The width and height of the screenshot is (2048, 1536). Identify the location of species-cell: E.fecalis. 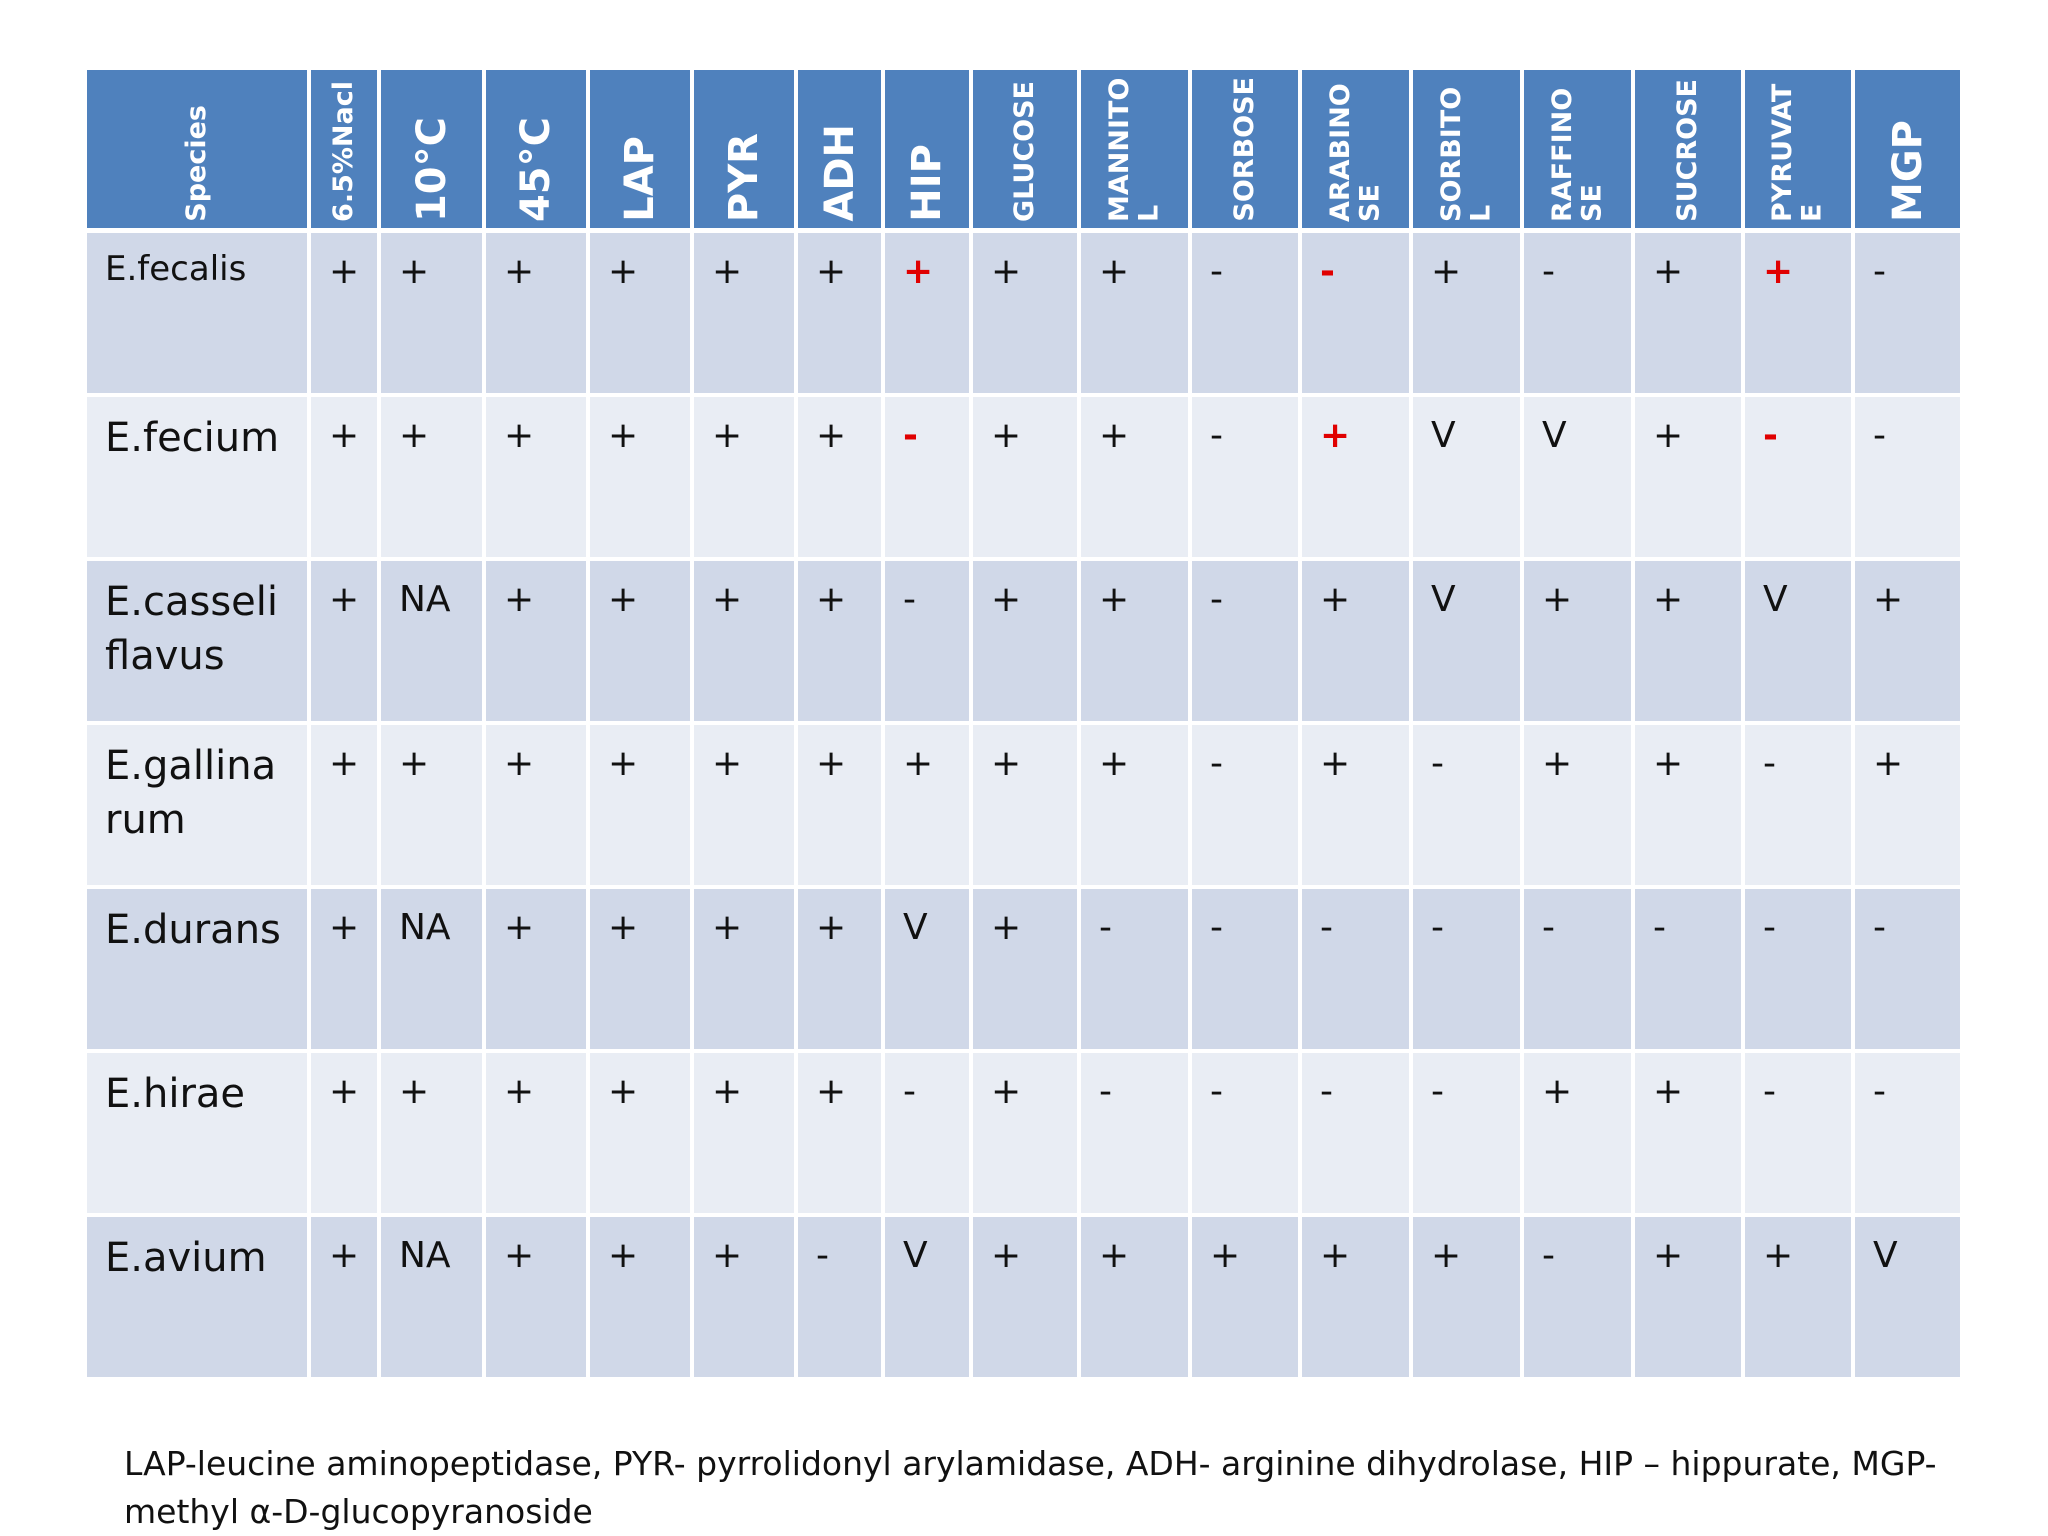
(197, 313).